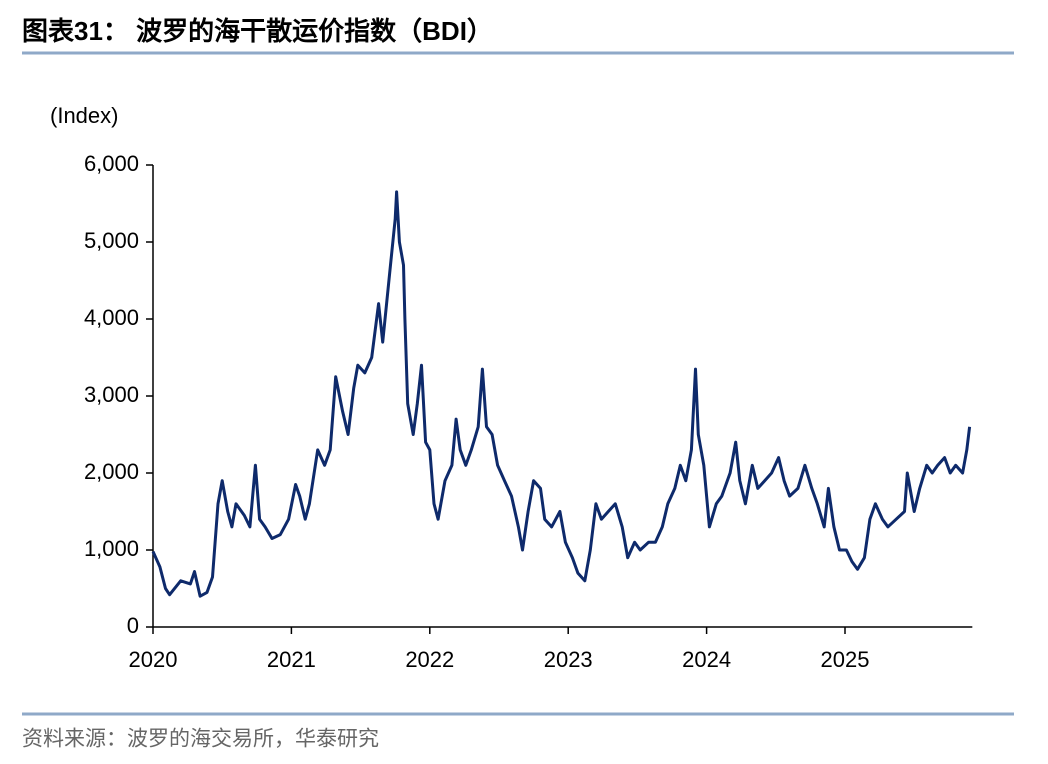 Image resolution: width=1048 pixels, height=764 pixels. What do you see at coordinates (111, 240) in the screenshot?
I see `y-tick-label: 5,000` at bounding box center [111, 240].